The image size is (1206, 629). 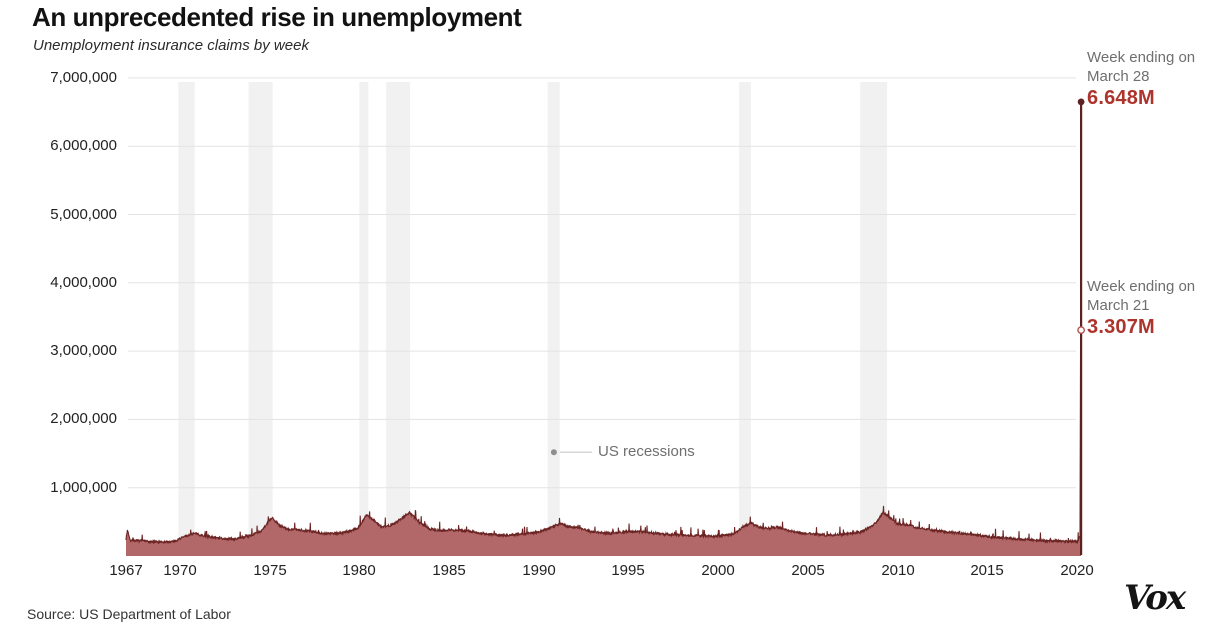 I want to click on annotation-march28-line2: March 28, so click(x=1118, y=76).